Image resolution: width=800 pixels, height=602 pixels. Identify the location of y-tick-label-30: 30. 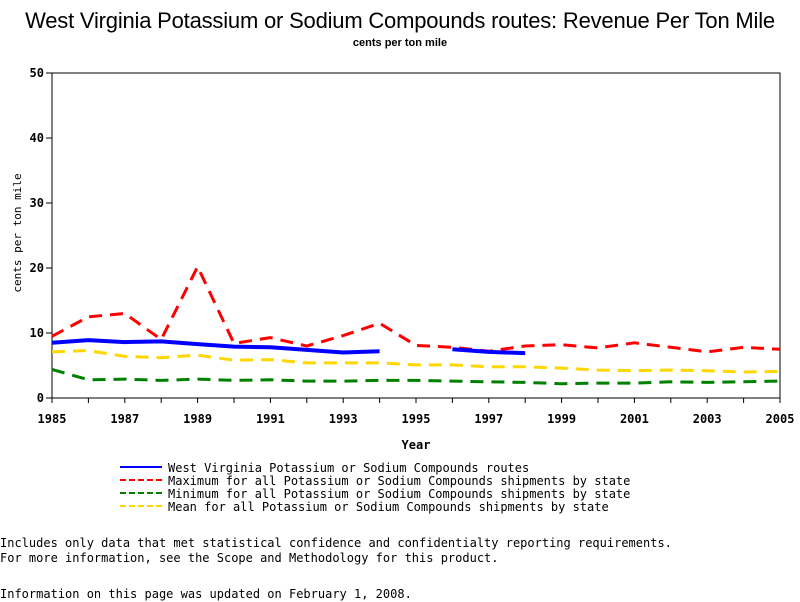
(37, 203).